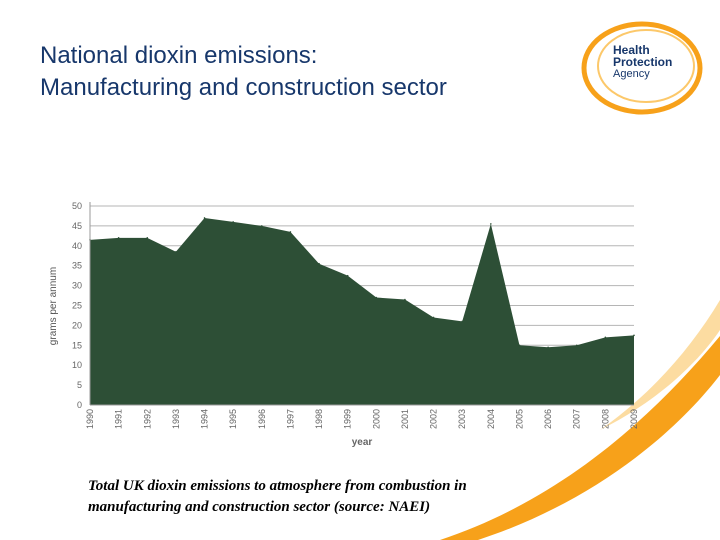  What do you see at coordinates (176, 251) in the screenshot?
I see `data-point-1993` at bounding box center [176, 251].